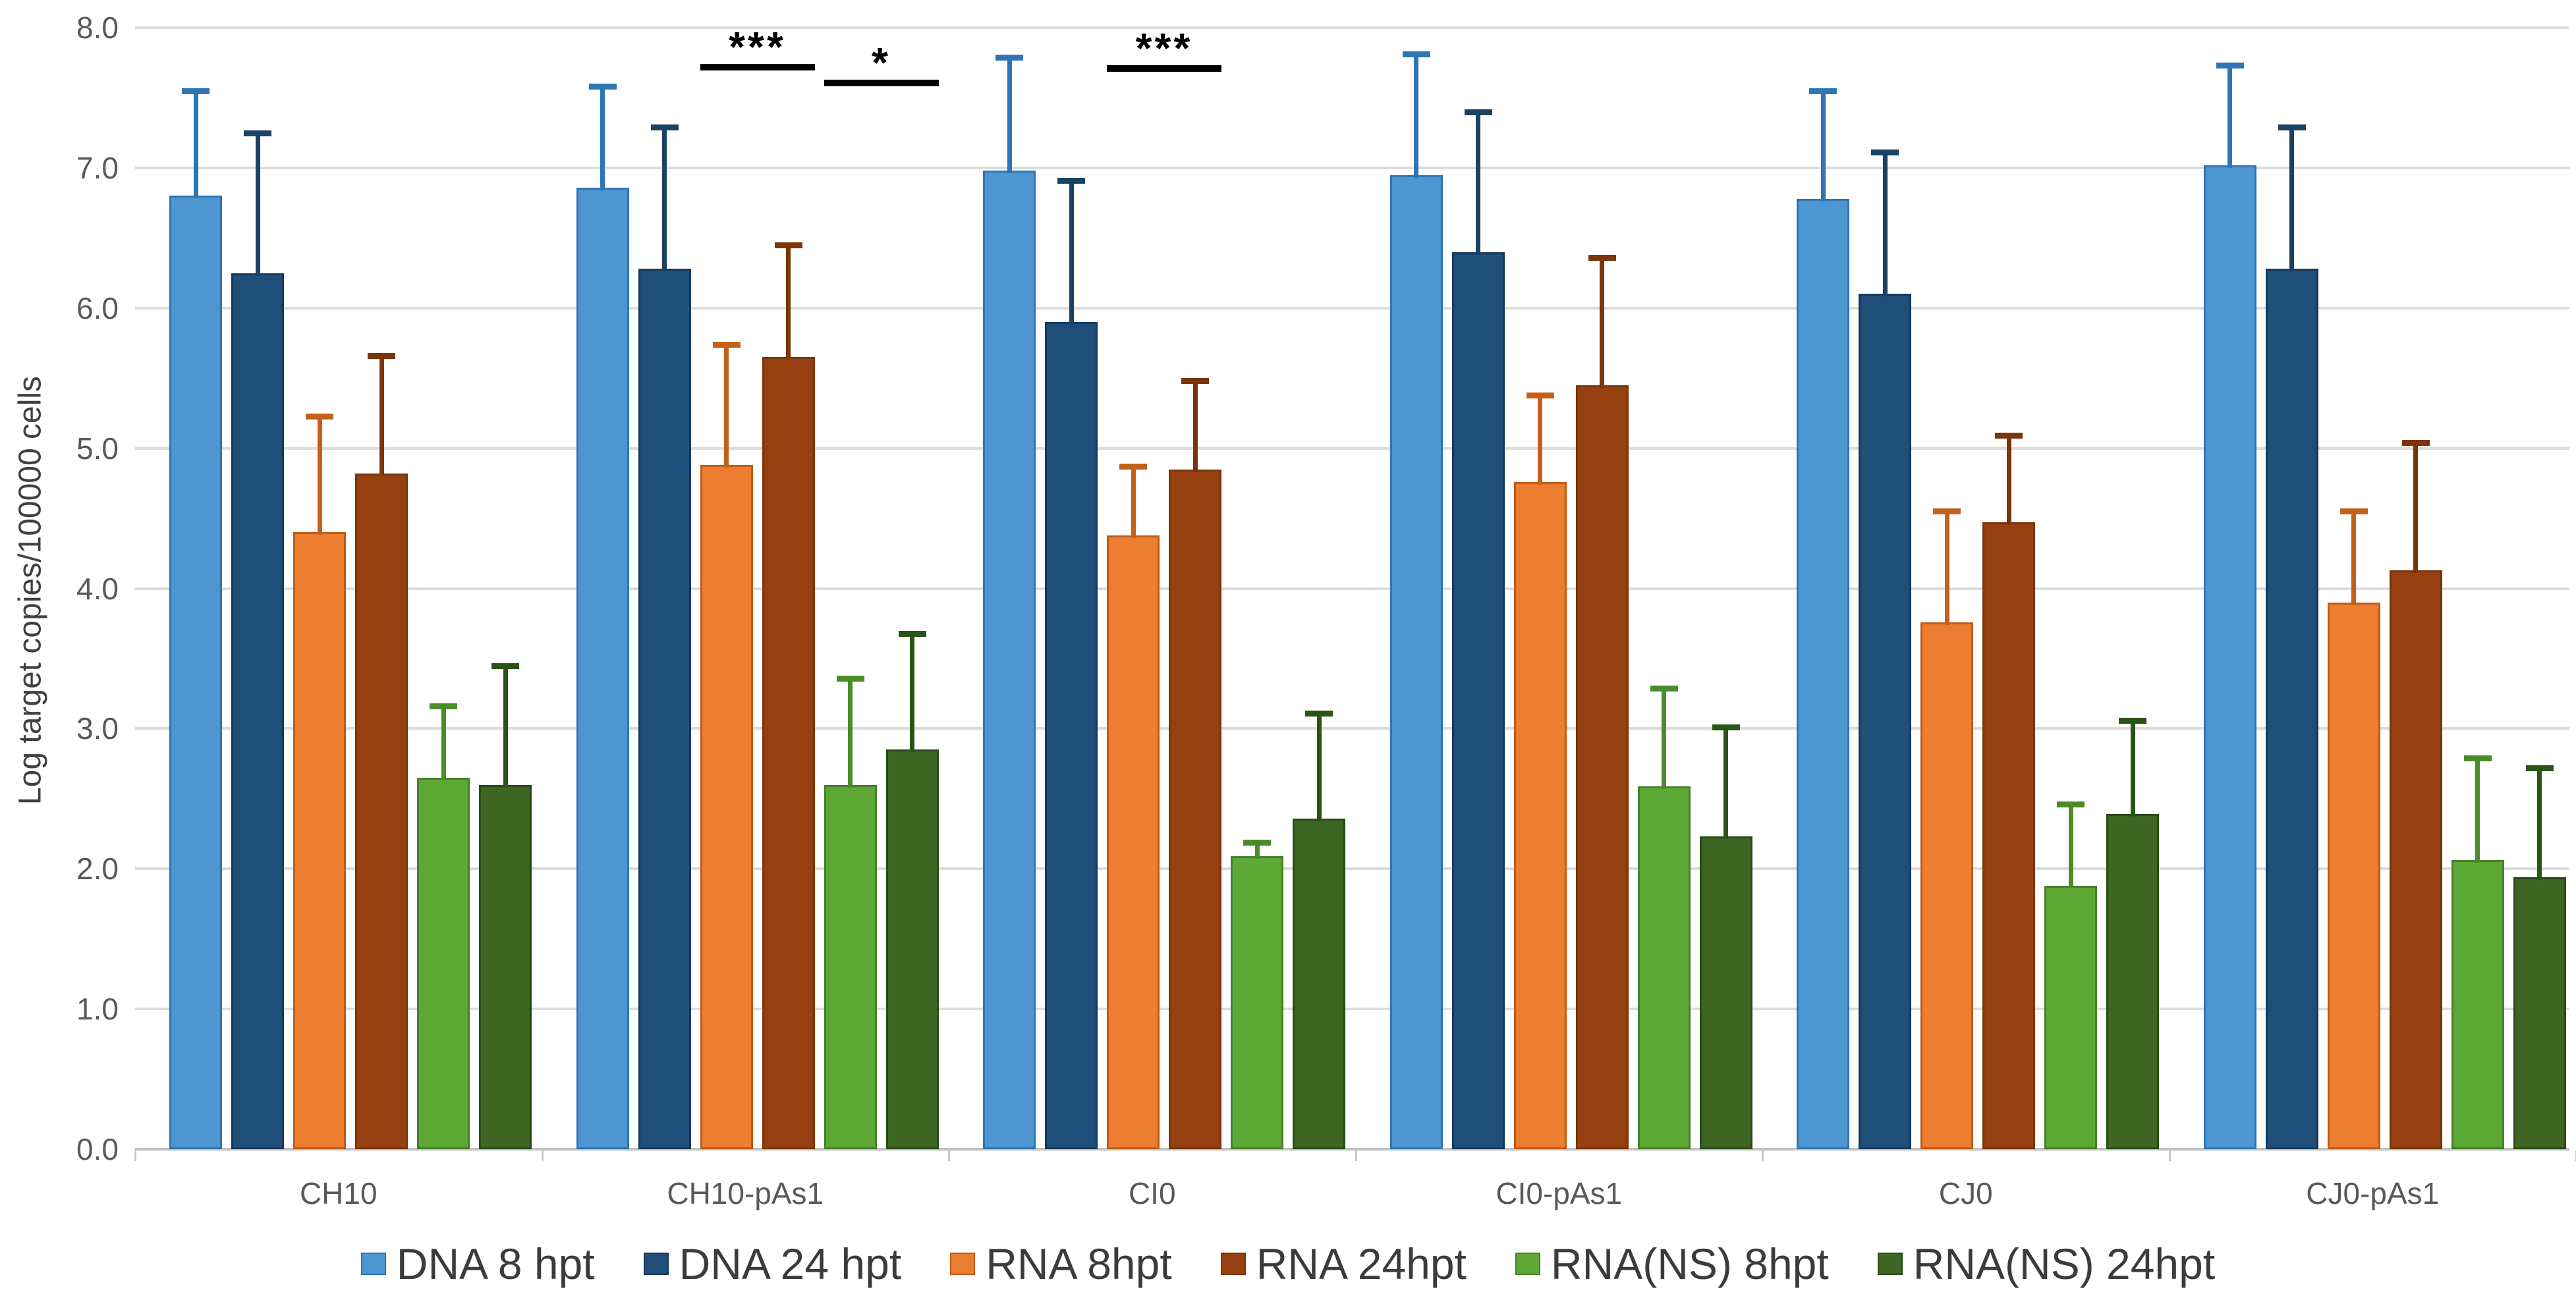 This screenshot has height=1302, width=2576. Describe the element at coordinates (97, 728) in the screenshot. I see `y-tick-label: 3.0` at that location.